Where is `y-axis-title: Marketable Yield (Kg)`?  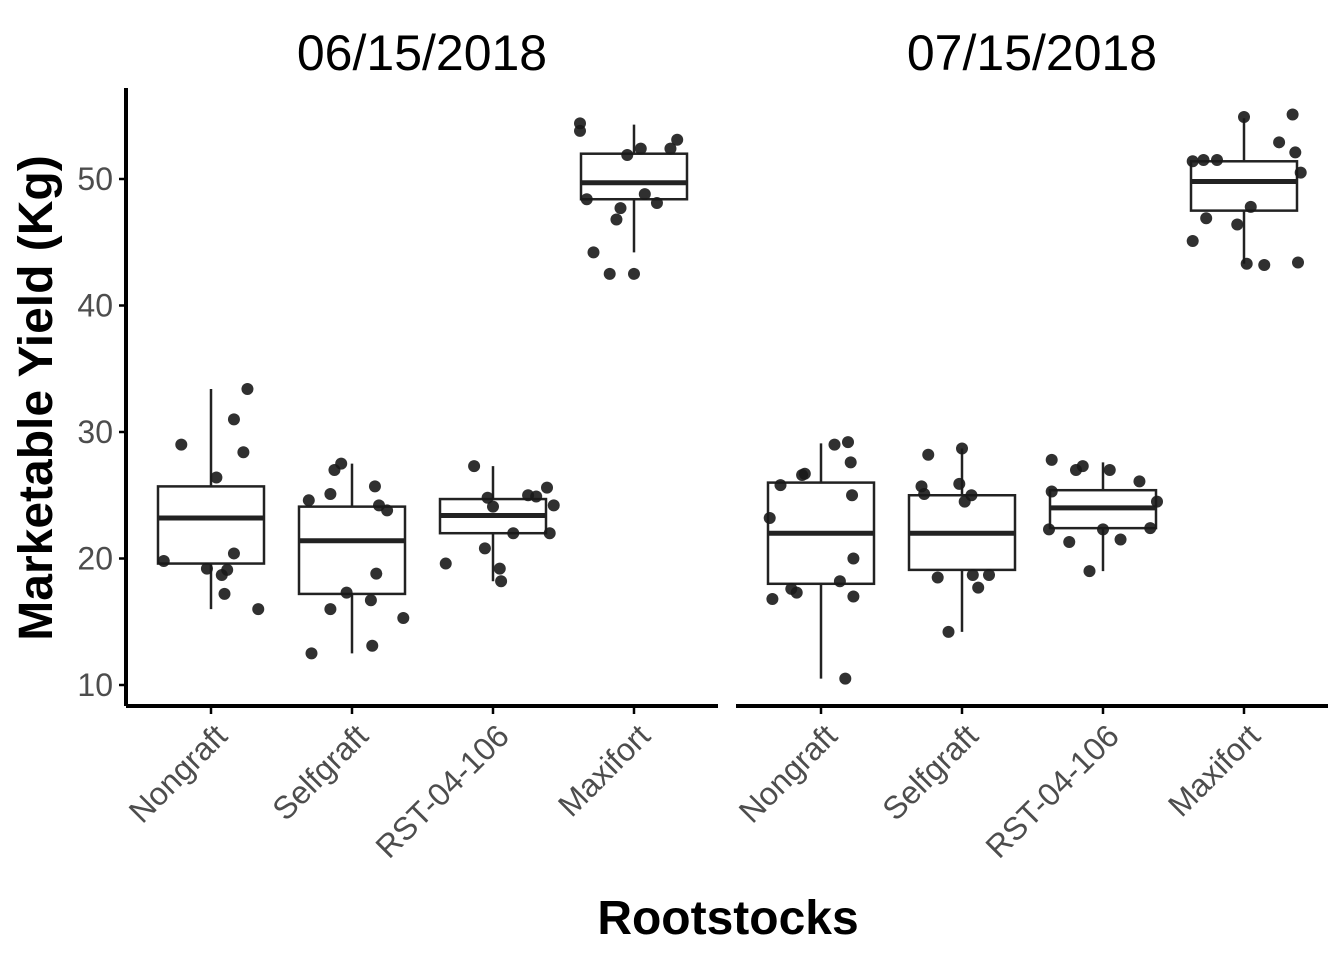 y-axis-title: Marketable Yield (Kg) is located at coordinates (36, 397).